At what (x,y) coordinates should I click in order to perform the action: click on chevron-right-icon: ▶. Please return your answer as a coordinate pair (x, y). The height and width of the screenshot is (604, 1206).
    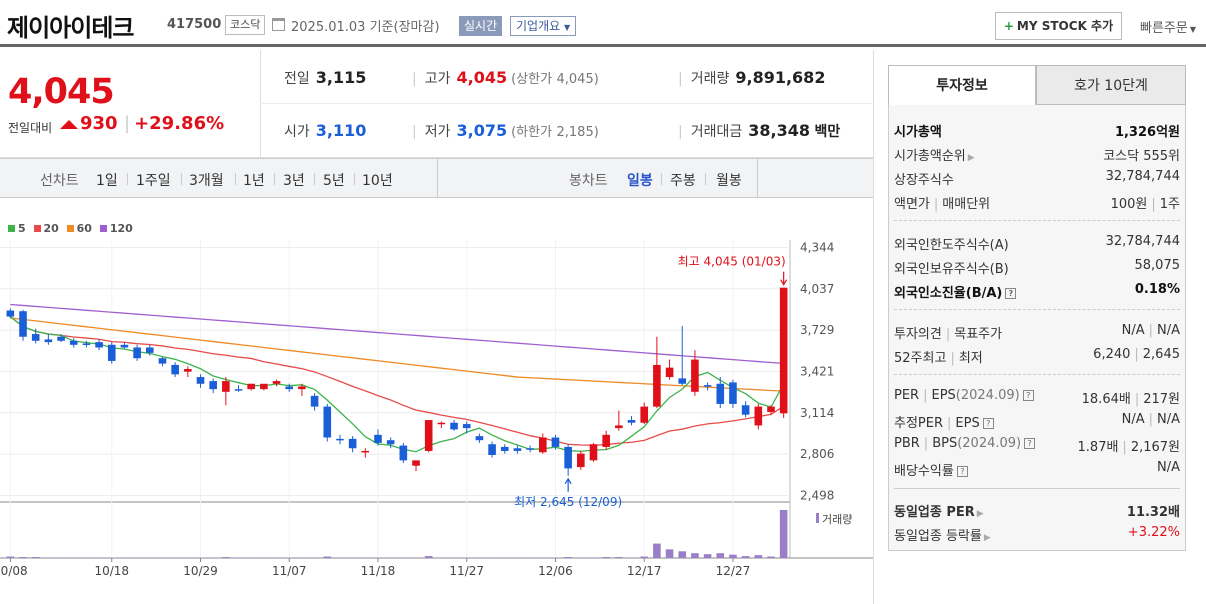
    Looking at the image, I should click on (987, 538).